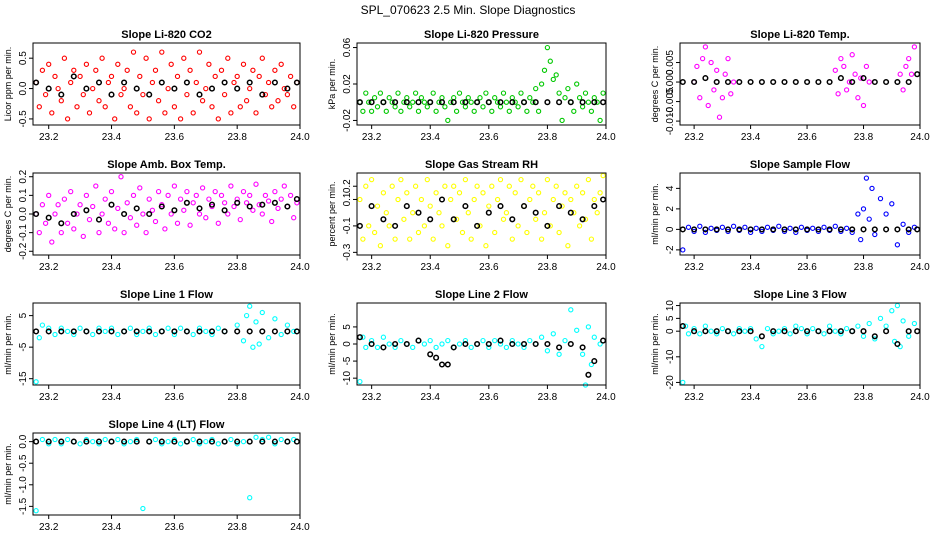 The width and height of the screenshot is (936, 540). What do you see at coordinates (23, 441) in the screenshot?
I see `y-tick-label: 0.0` at bounding box center [23, 441].